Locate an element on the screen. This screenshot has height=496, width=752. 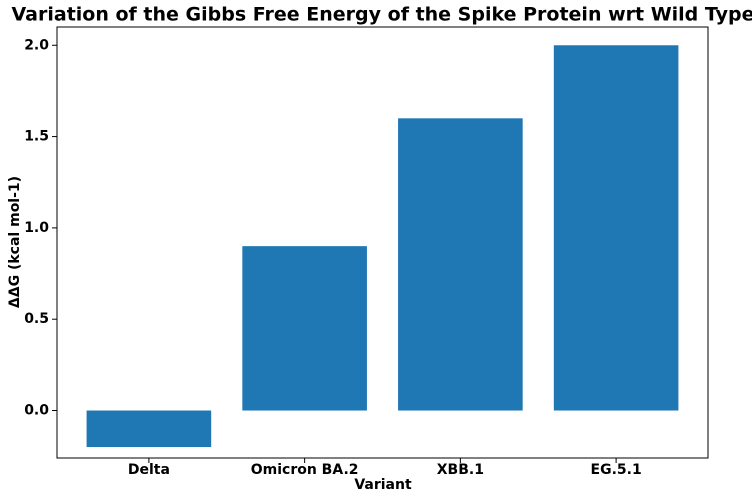
y-tick-label: 1.0 is located at coordinates (36, 228).